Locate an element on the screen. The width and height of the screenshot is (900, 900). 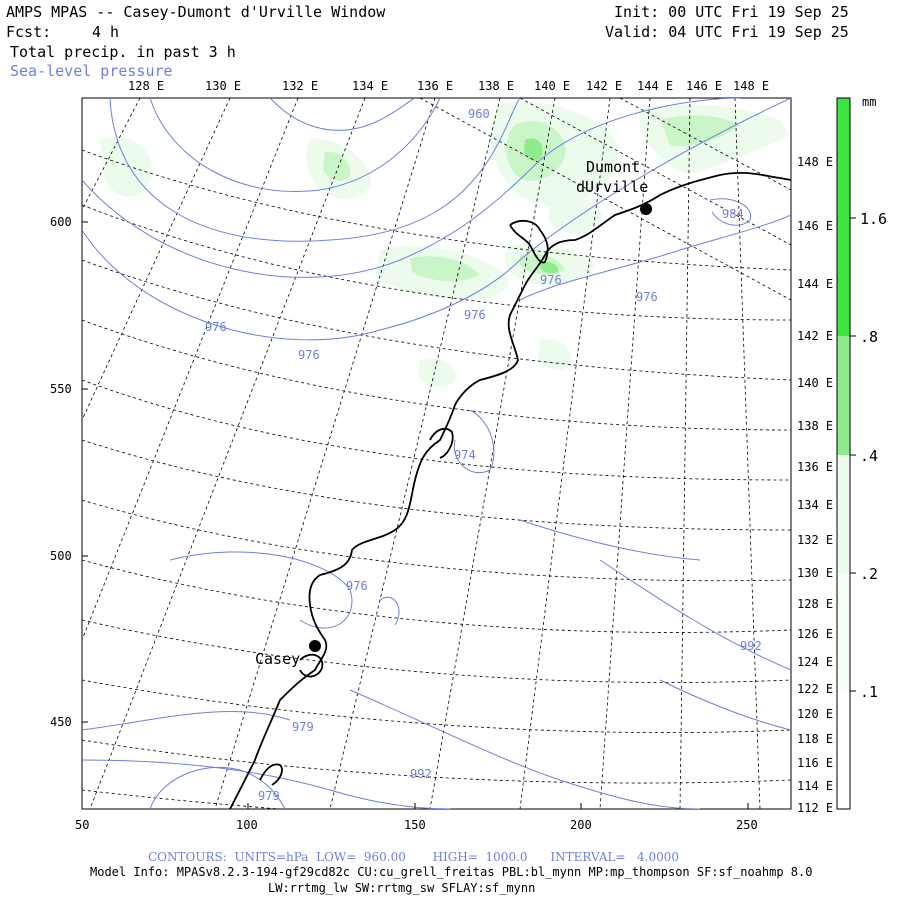
x-tick-label: 50 is located at coordinates (82, 825).